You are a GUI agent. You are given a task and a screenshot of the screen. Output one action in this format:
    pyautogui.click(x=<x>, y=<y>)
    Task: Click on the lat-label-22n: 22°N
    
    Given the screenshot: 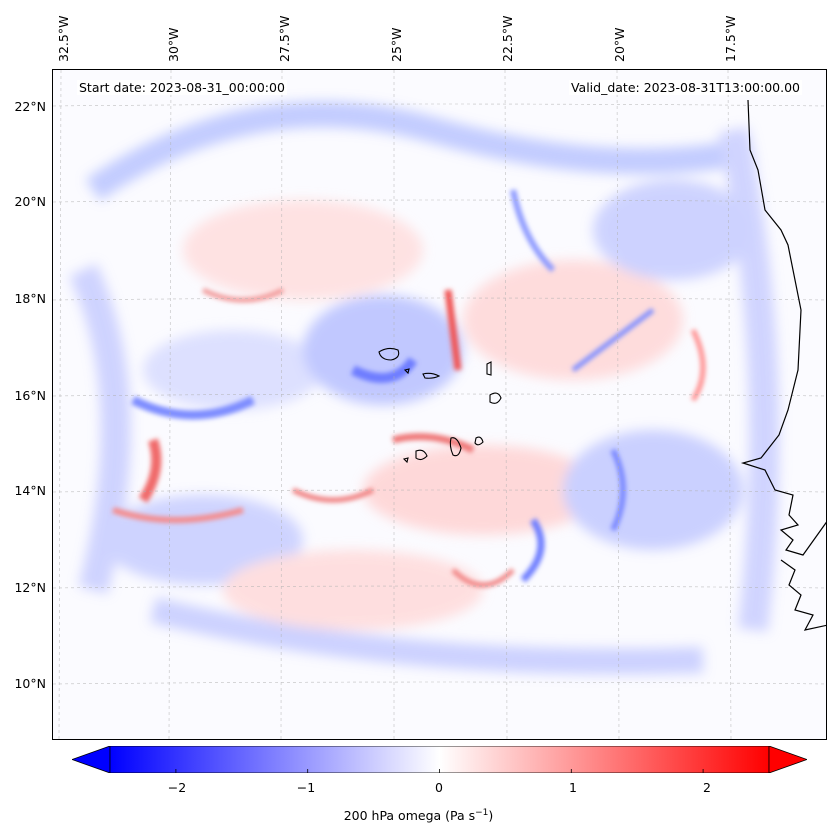 What is the action you would take?
    pyautogui.click(x=30, y=106)
    